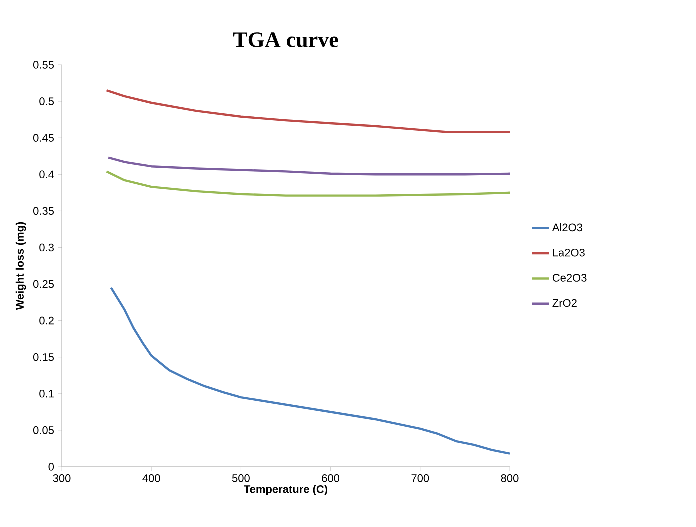 The width and height of the screenshot is (696, 527). I want to click on y-tick-label: 0.45, so click(43, 138).